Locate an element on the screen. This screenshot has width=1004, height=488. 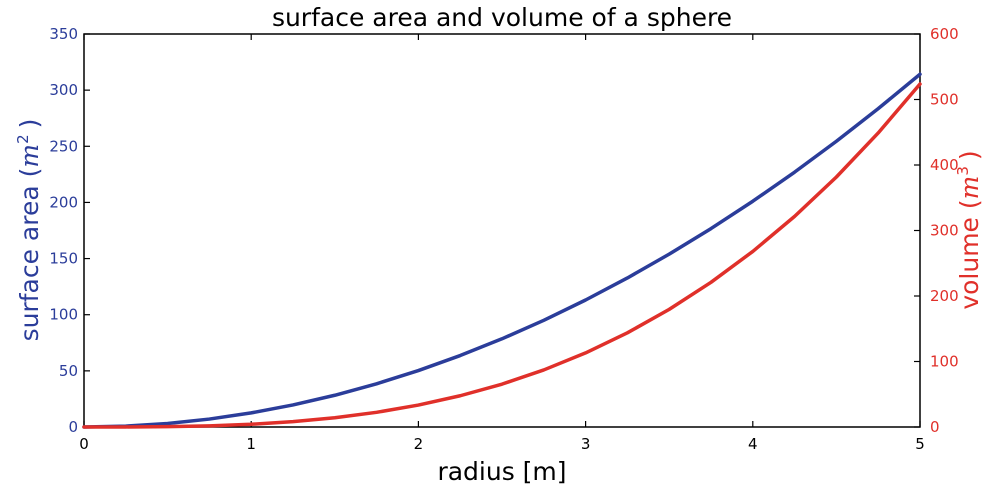
y-left-label-text: surface area ( is located at coordinates (29, 255).